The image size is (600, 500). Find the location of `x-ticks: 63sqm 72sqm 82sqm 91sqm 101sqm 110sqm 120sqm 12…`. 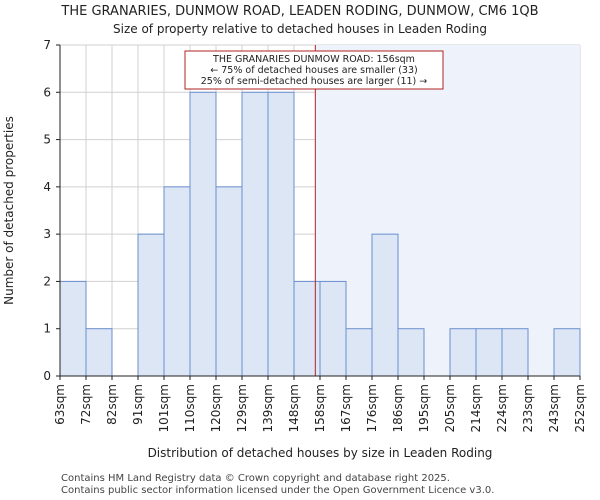

x-ticks: 63sqm 72sqm 82sqm 91sqm 101sqm 110sqm 120sqm 12… is located at coordinates (320, 404).